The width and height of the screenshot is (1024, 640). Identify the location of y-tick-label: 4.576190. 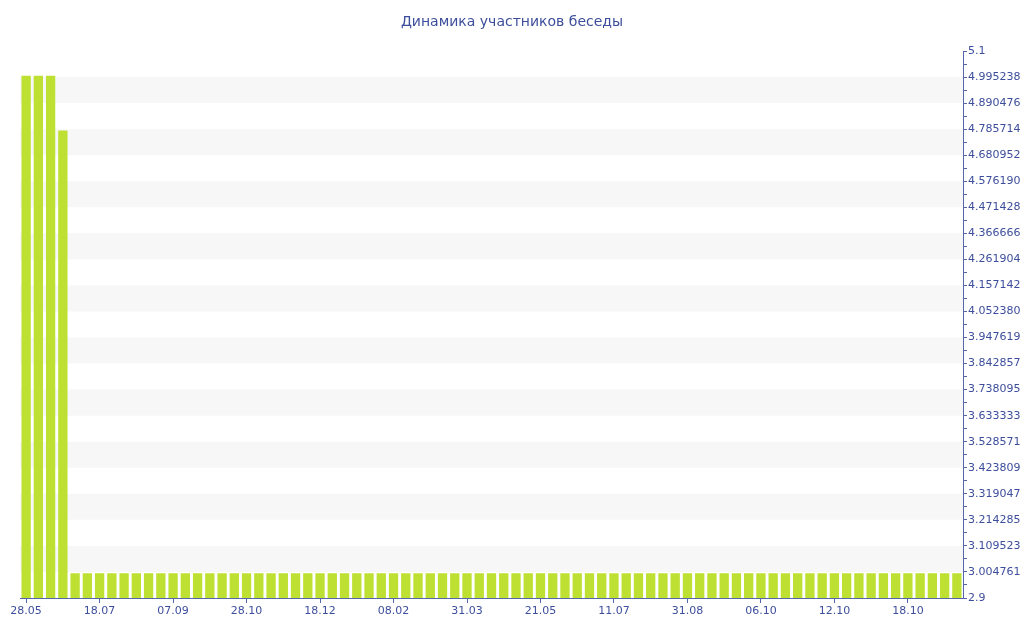
(994, 181).